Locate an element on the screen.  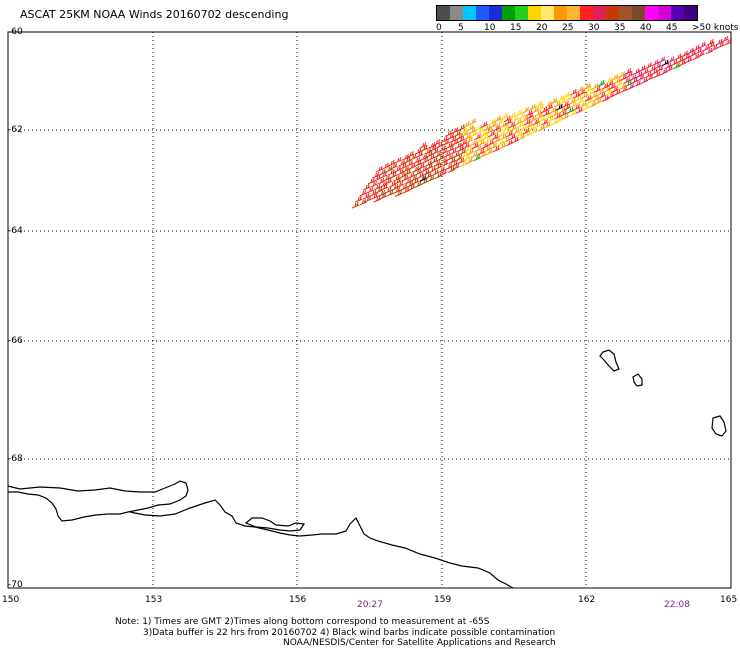
lat-label-70: -70 is located at coordinates (15, 585).